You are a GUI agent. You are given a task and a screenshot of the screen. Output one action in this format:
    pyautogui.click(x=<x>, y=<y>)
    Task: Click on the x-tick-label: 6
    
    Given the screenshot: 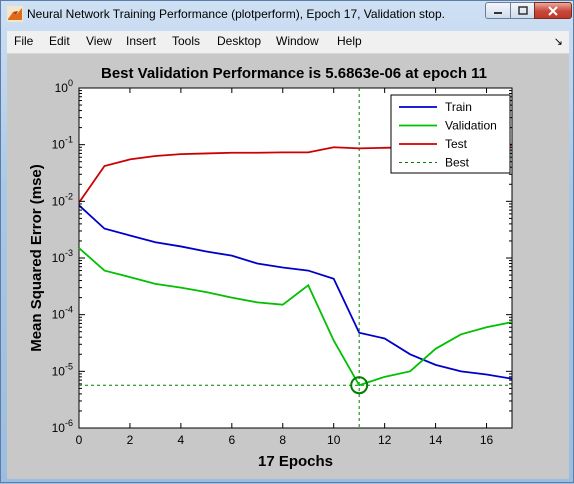 What is the action you would take?
    pyautogui.click(x=231, y=440)
    